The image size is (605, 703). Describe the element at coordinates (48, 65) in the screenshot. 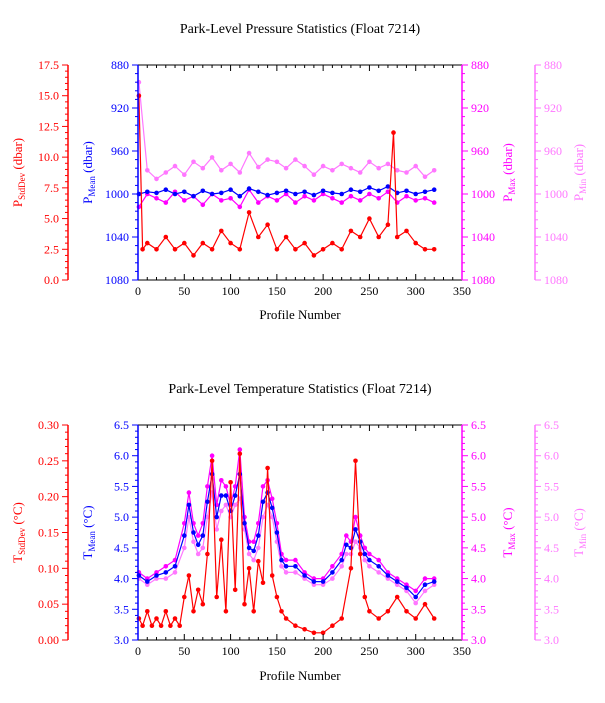

I see `pressure-stddev-y-tick-label: 17.5` at that location.